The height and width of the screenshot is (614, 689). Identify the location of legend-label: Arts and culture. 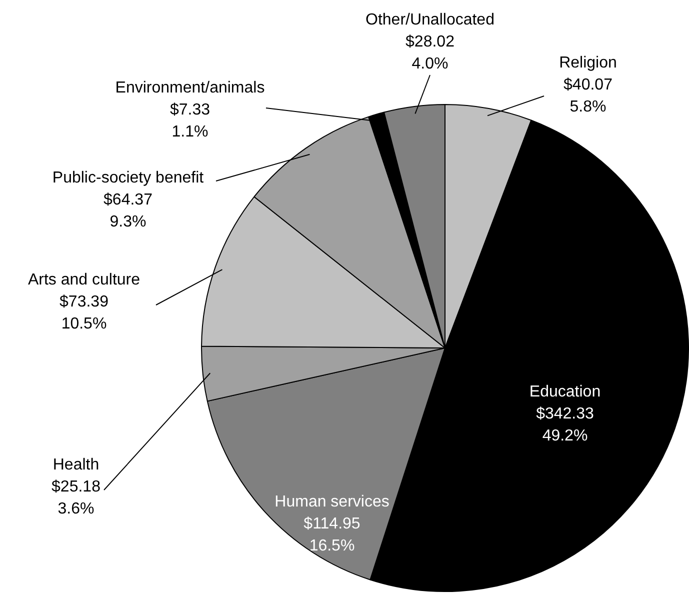
(84, 279).